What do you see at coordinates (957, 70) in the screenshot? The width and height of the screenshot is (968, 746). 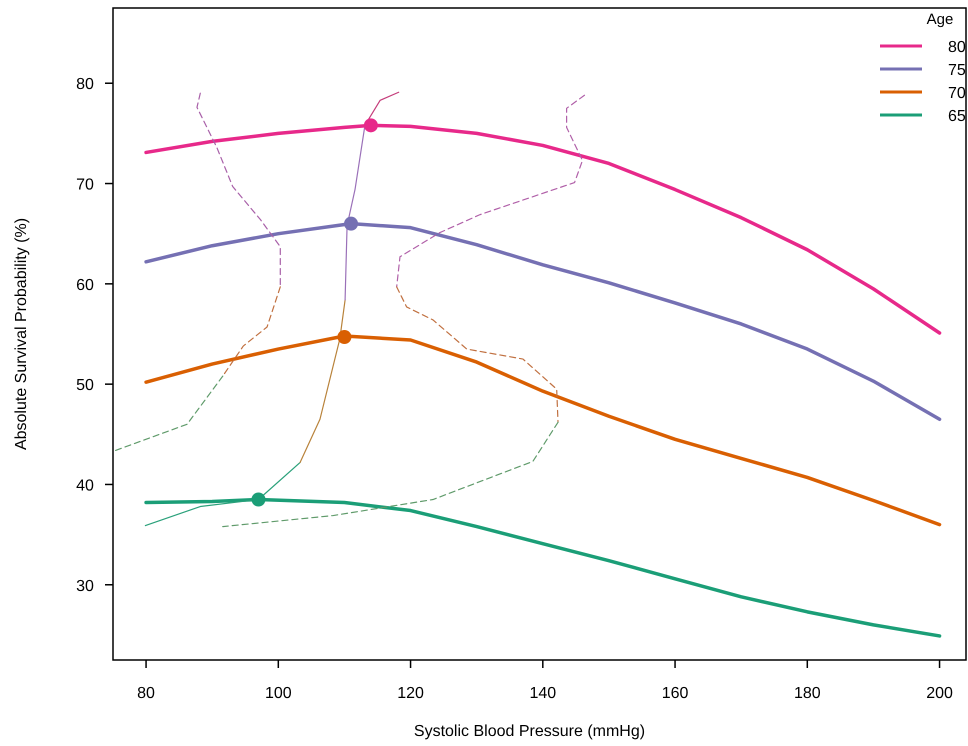 I see `legend-label: 75` at bounding box center [957, 70].